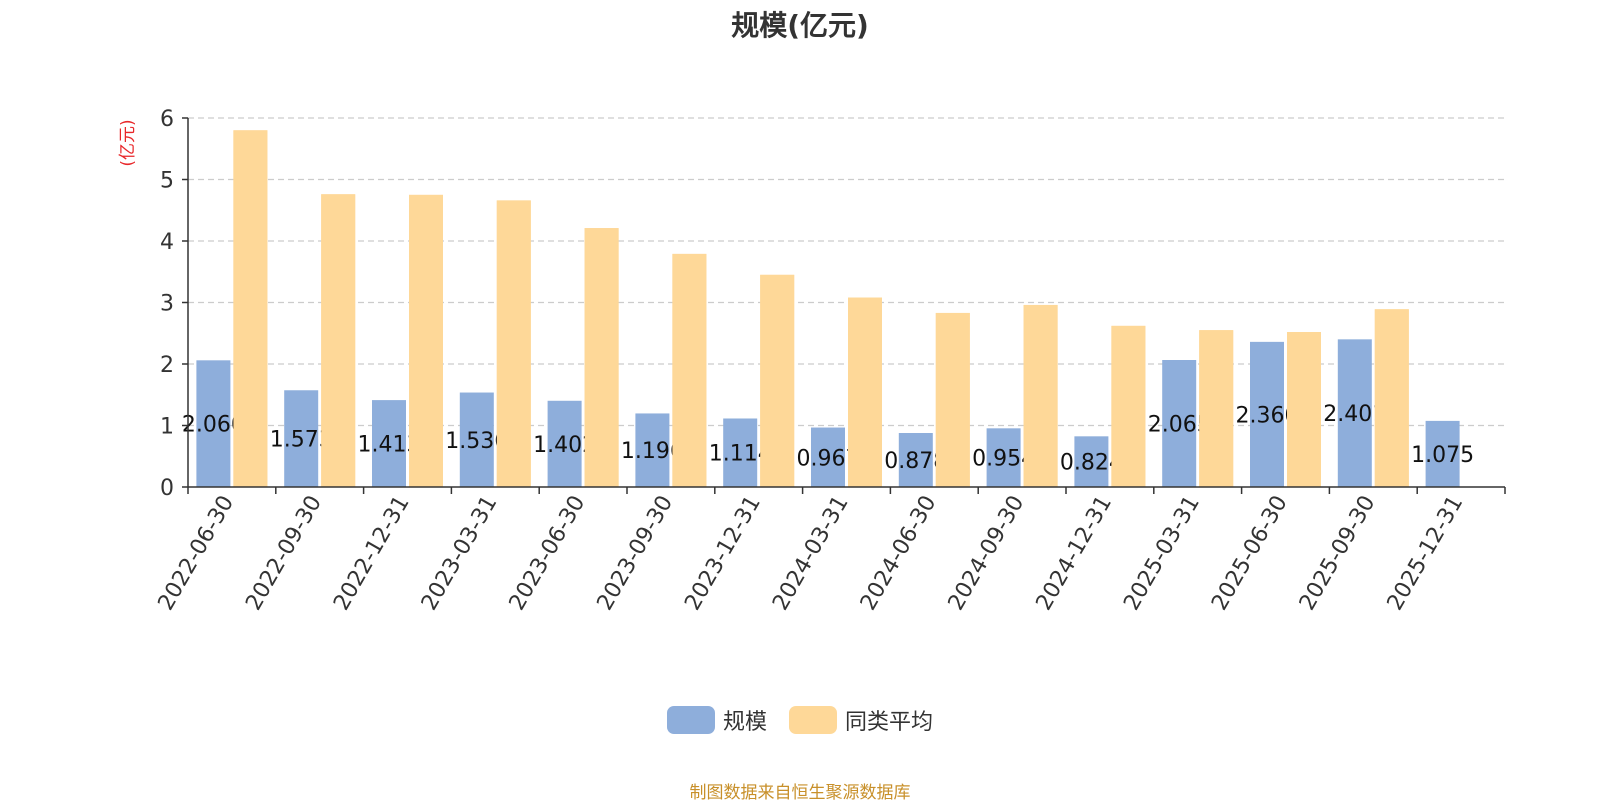 This screenshot has height=803, width=1600. Describe the element at coordinates (1162, 553) in the screenshot. I see `x-tick-label: 2025-03-31` at that location.